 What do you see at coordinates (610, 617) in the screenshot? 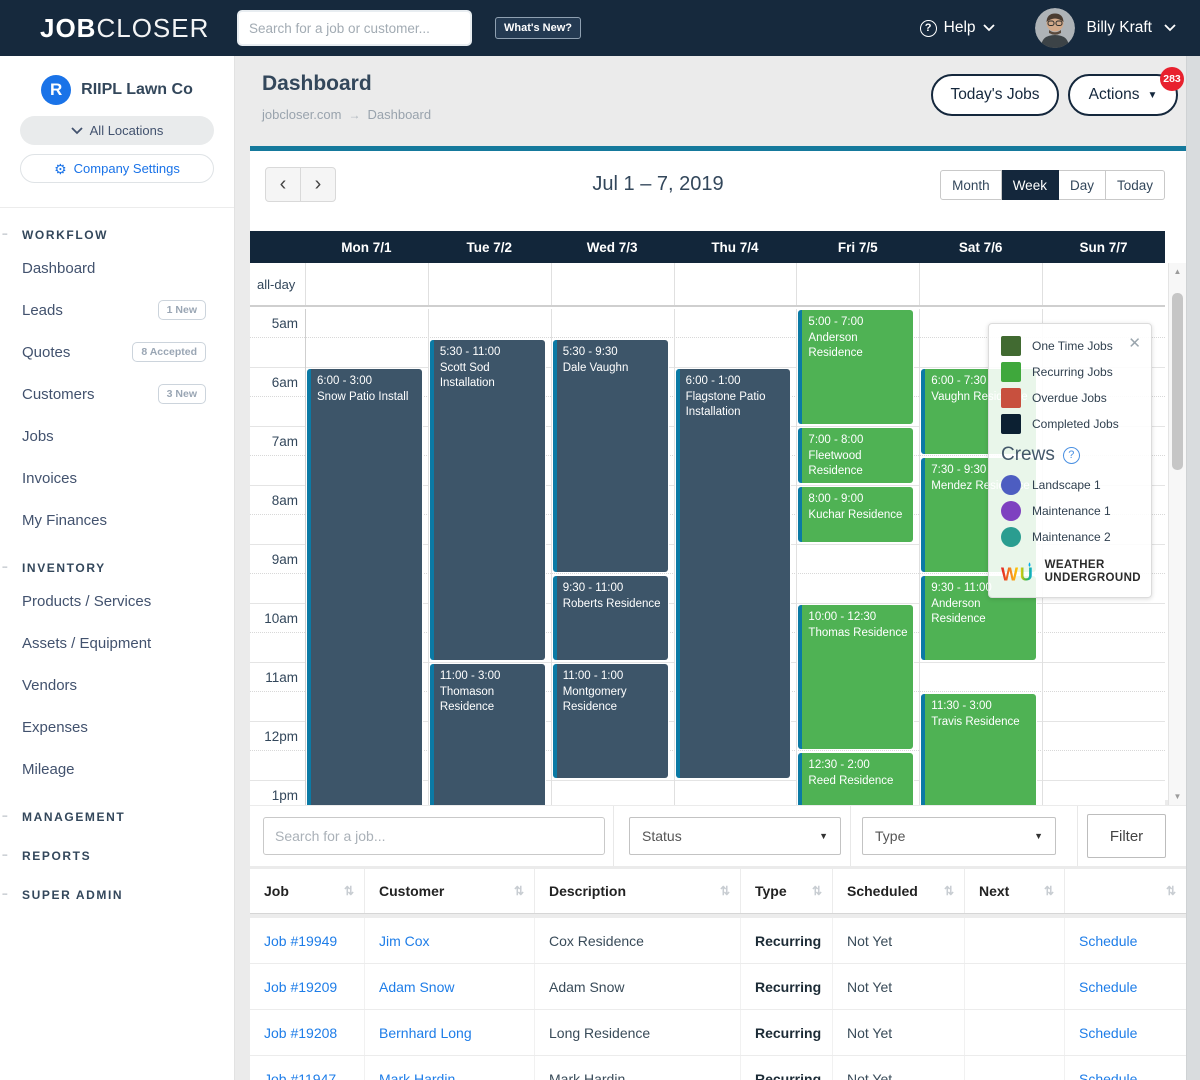
I see `event-roberts-residence: 9:30 - 11:00 Roberts Residence` at bounding box center [610, 617].